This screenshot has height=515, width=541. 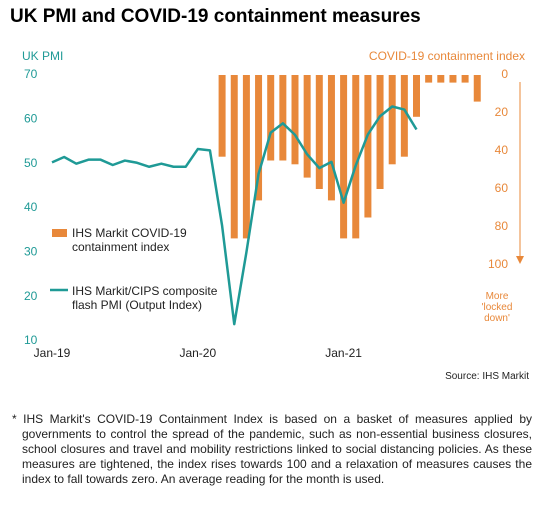 What do you see at coordinates (502, 150) in the screenshot?
I see `y2-tick-label: 40` at bounding box center [502, 150].